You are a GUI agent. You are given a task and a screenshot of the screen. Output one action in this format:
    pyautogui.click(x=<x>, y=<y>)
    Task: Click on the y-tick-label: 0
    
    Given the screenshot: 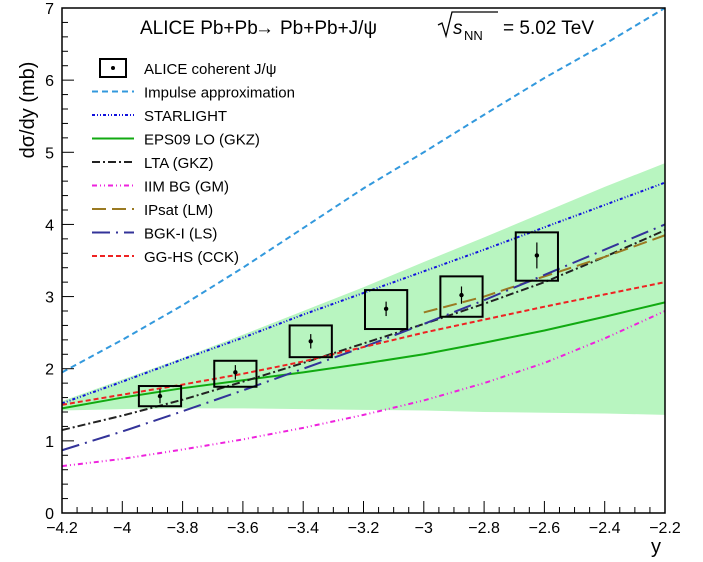 What is the action you would take?
    pyautogui.click(x=49, y=514)
    